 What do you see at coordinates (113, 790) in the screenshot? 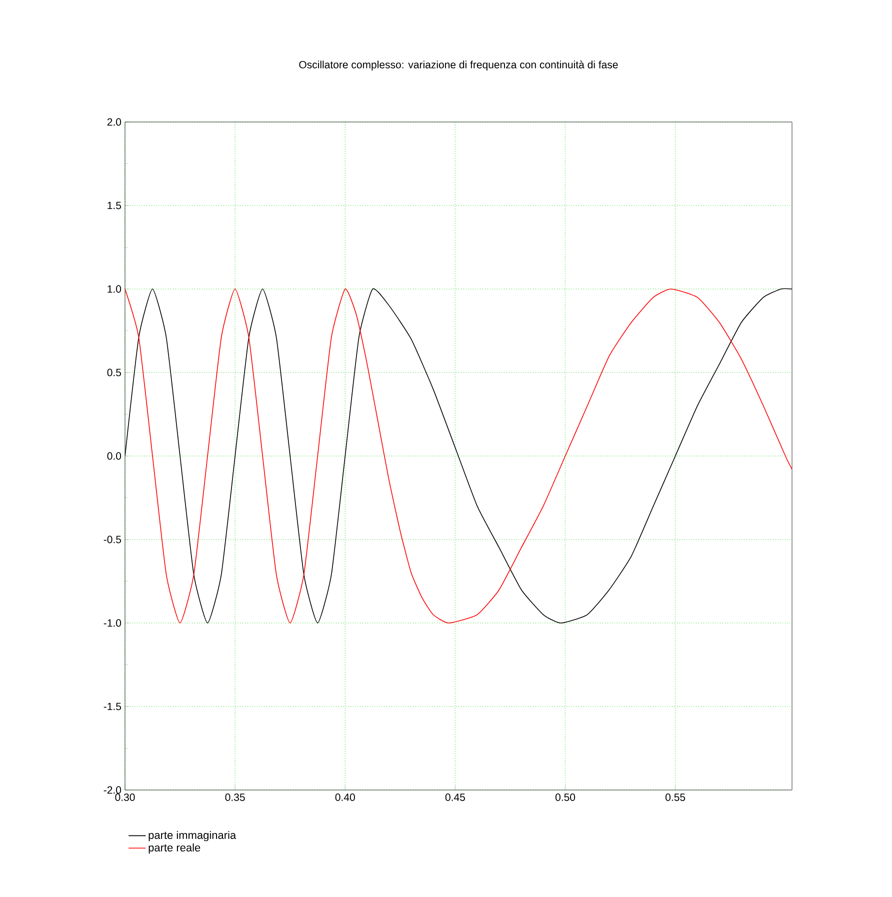
I see `y-tick-label: -2.0` at bounding box center [113, 790].